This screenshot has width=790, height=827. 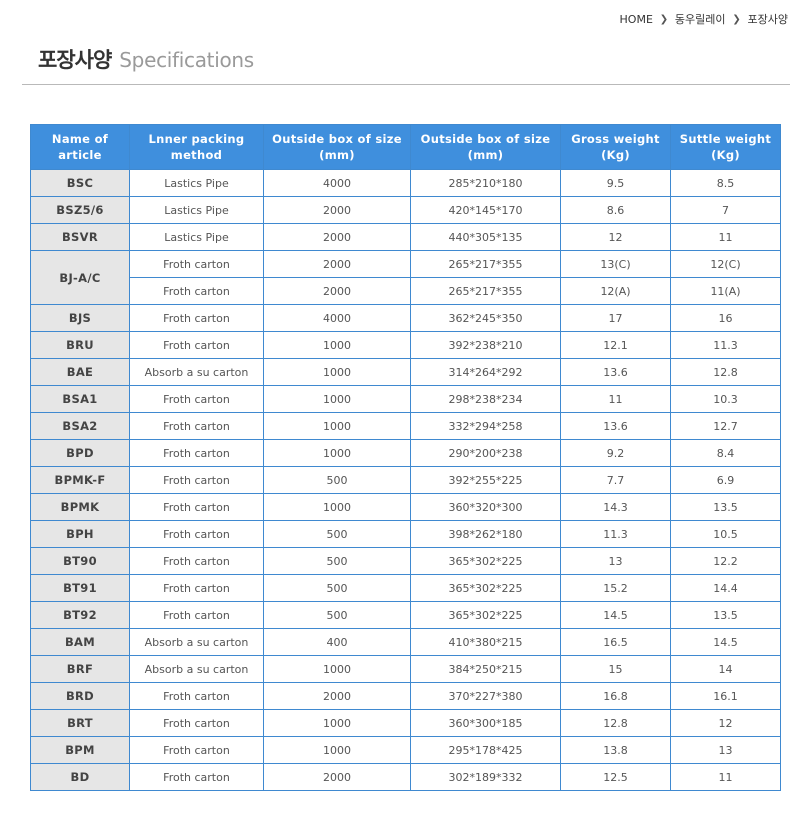 I want to click on cell-gross-weight: 14.3, so click(x=615, y=507).